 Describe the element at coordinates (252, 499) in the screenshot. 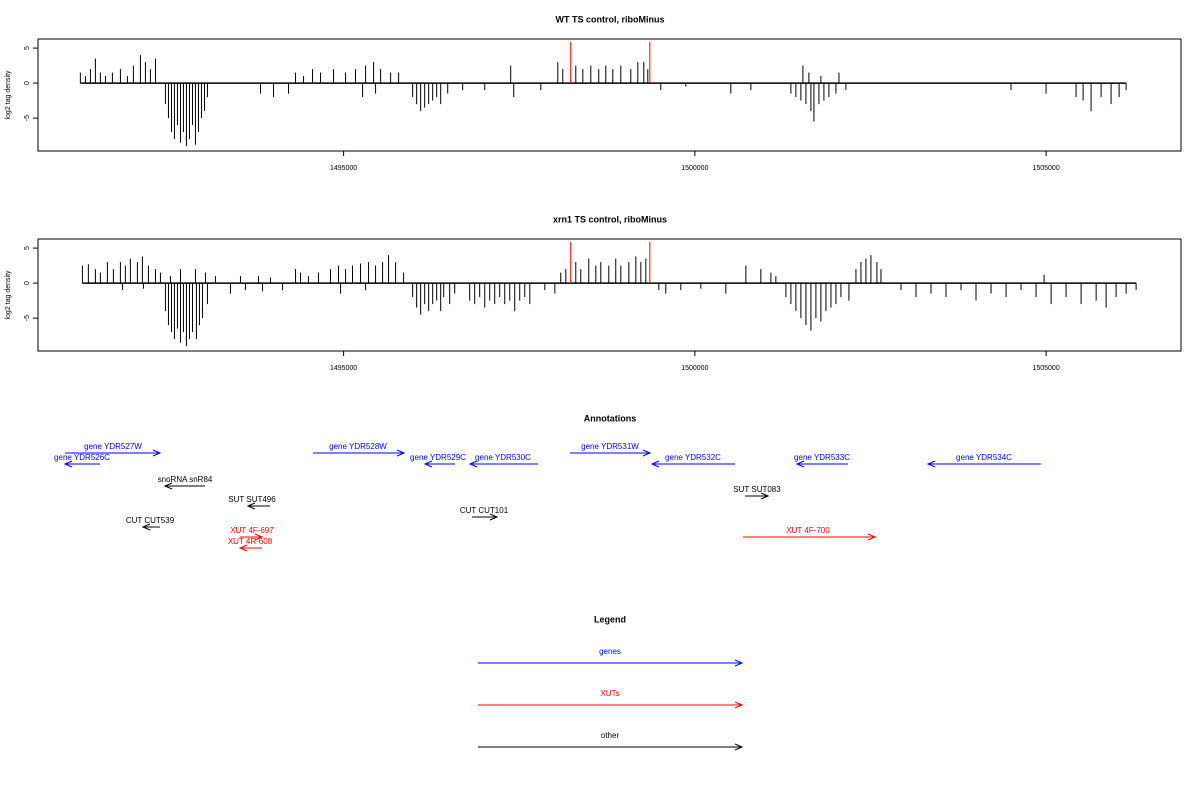

I see `feature-label: SUT SUT496` at that location.